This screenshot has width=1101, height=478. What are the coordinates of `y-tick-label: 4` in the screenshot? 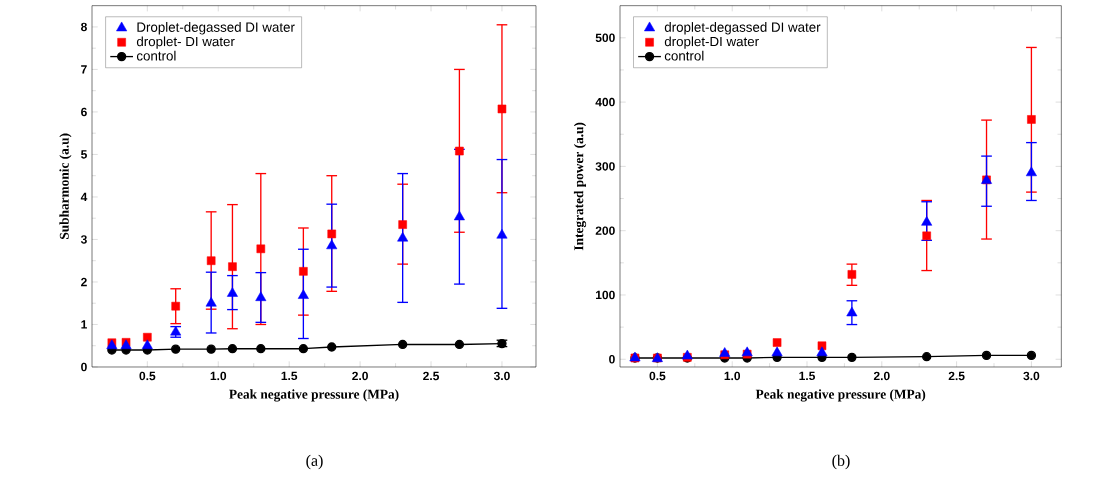 It's located at (84, 197).